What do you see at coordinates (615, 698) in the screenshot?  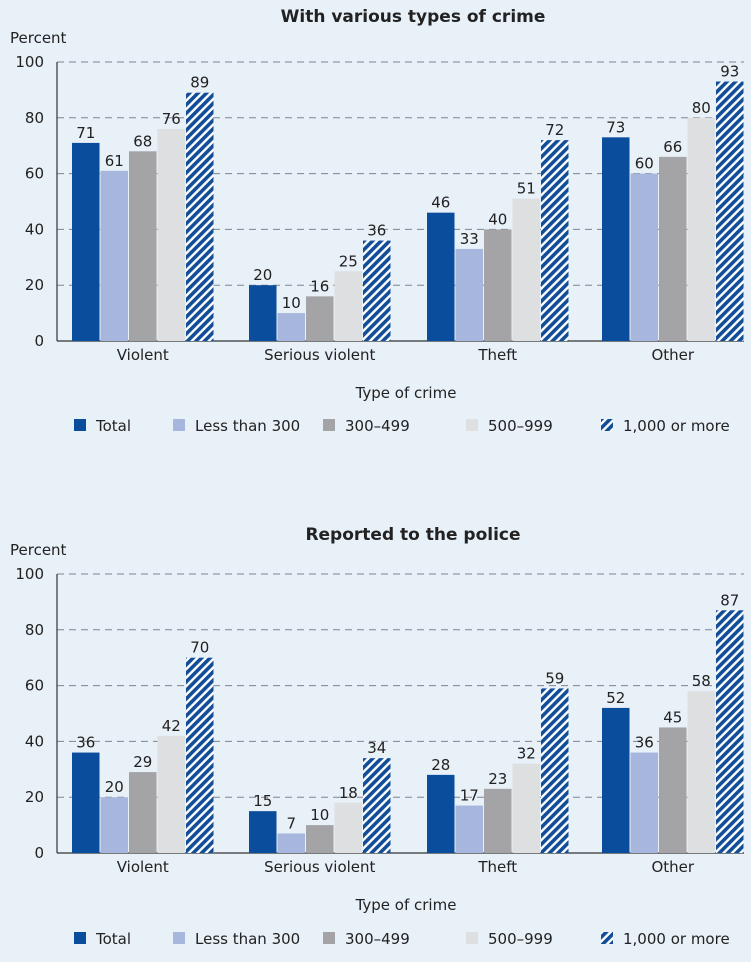 I see `data-label: 52` at bounding box center [615, 698].